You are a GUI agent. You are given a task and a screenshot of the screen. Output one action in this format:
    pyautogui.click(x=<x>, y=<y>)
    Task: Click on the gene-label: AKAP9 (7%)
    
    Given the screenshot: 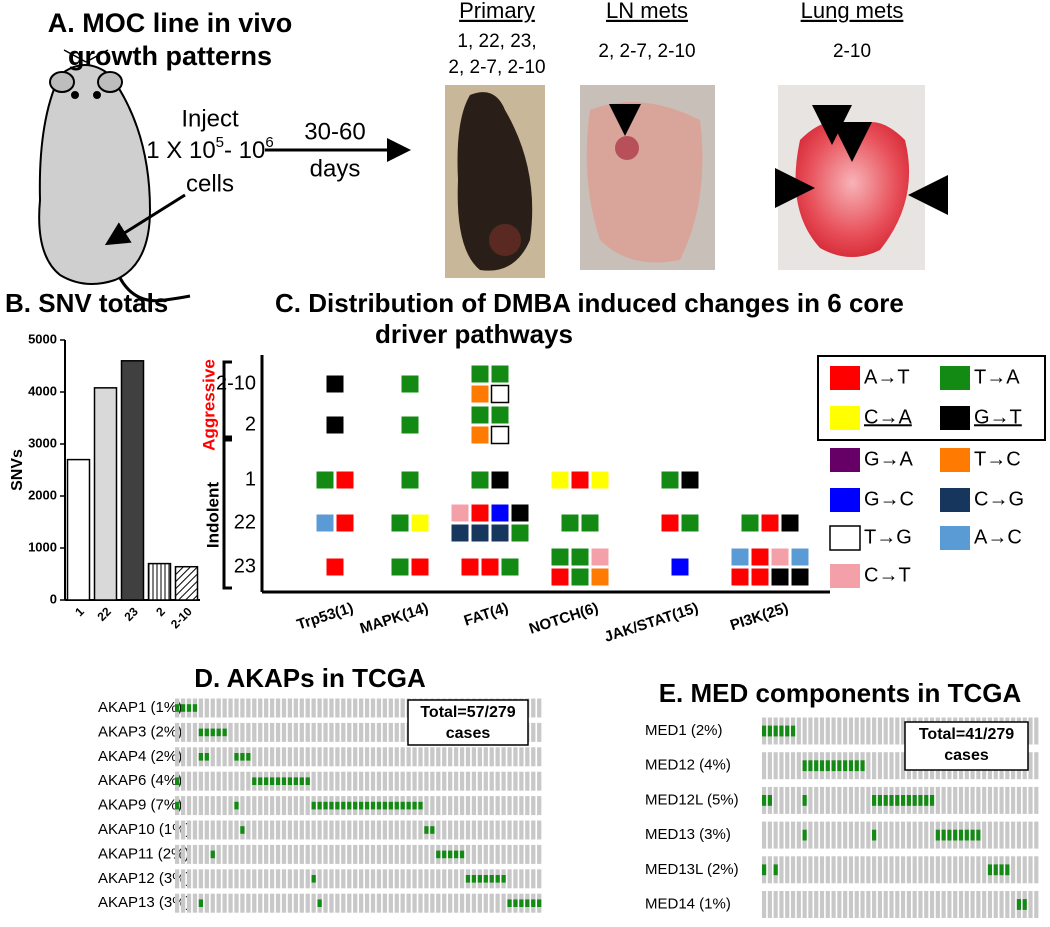 What is the action you would take?
    pyautogui.click(x=140, y=805)
    